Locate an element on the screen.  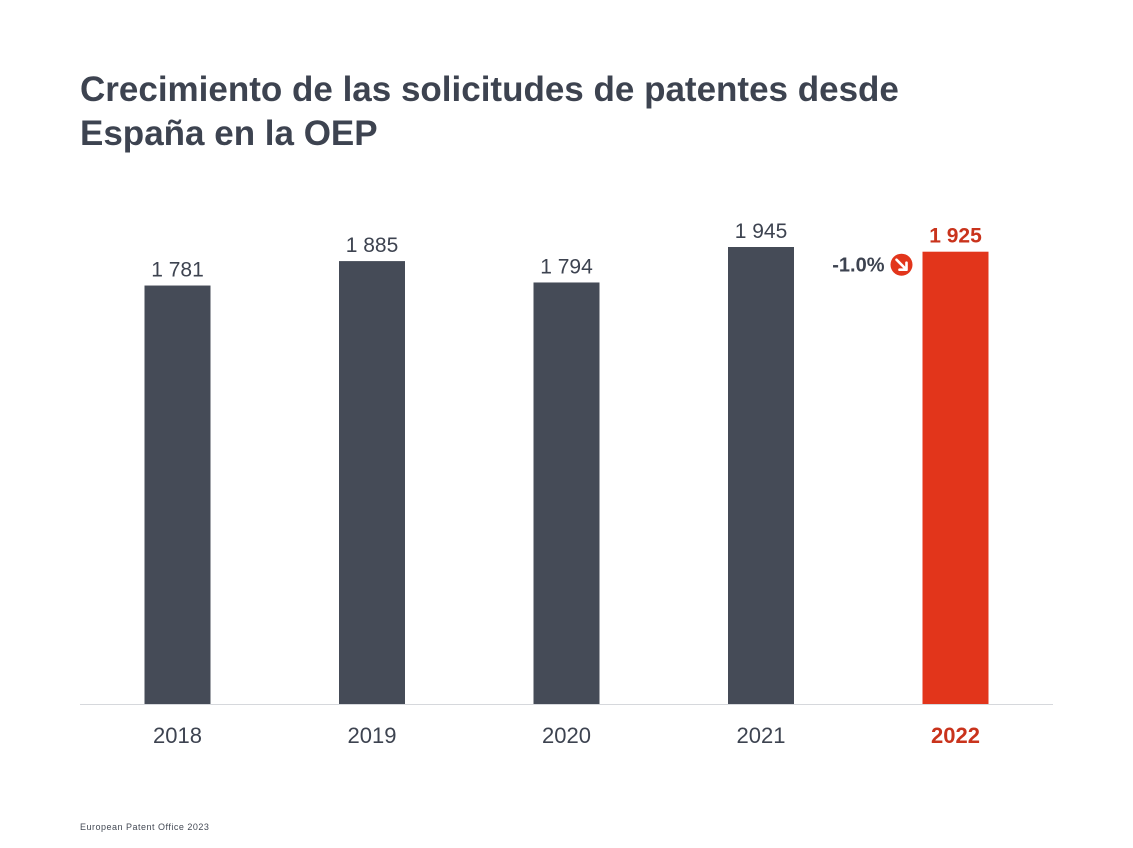
chart-title-line-2: España en la OEP is located at coordinates (229, 133).